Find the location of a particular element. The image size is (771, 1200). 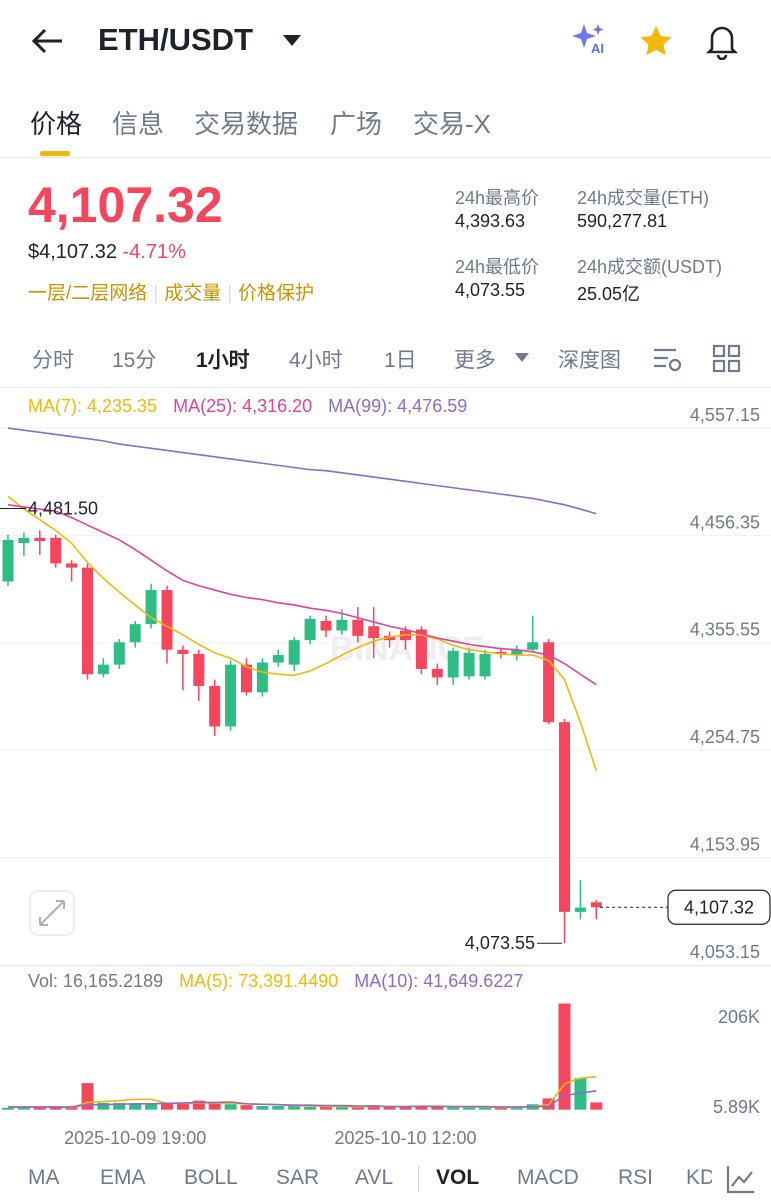

stat-label: 24h成交量(ETH) is located at coordinates (643, 198).